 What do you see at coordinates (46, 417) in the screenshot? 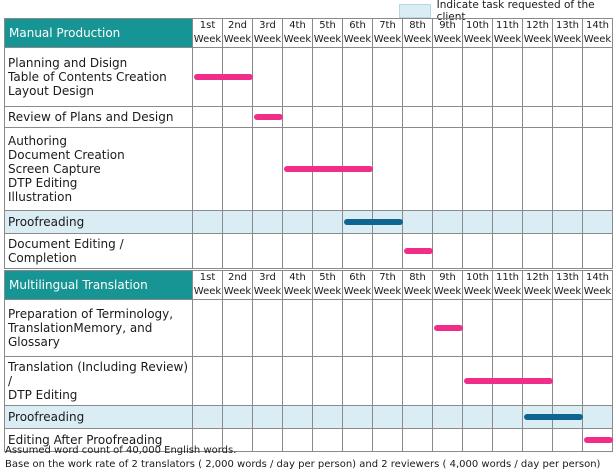
I see `task-name-line: Proofreading` at bounding box center [46, 417].